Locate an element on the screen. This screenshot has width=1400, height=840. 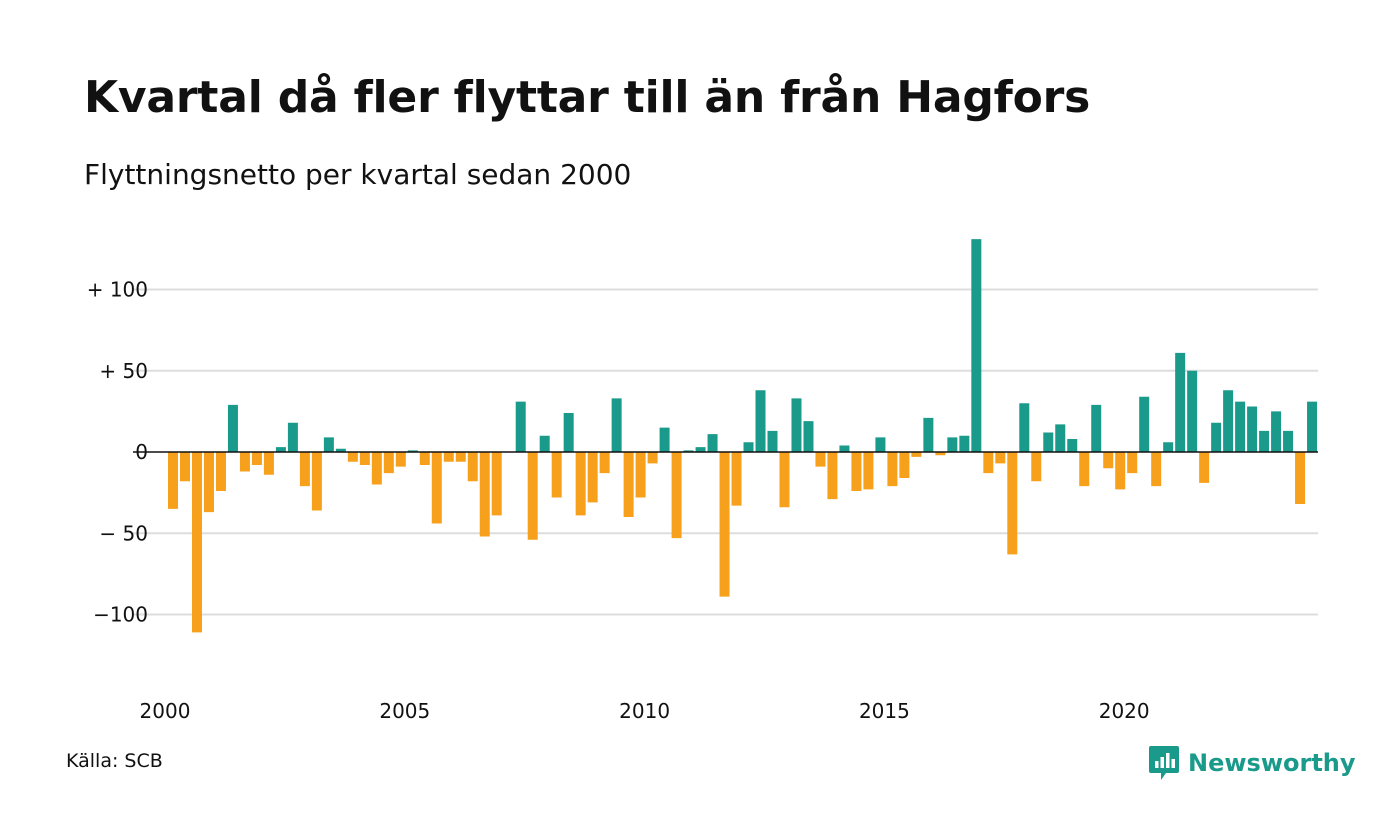
x-tick-label: 2000 is located at coordinates (165, 711).